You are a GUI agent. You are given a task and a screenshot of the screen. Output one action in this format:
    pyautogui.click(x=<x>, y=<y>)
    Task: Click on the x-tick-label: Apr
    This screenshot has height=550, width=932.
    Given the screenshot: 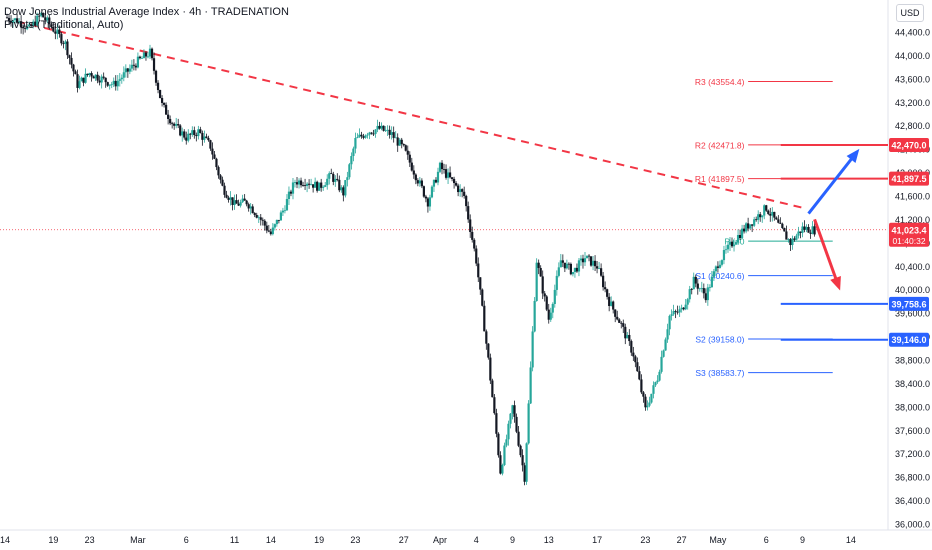 What is the action you would take?
    pyautogui.click(x=440, y=540)
    